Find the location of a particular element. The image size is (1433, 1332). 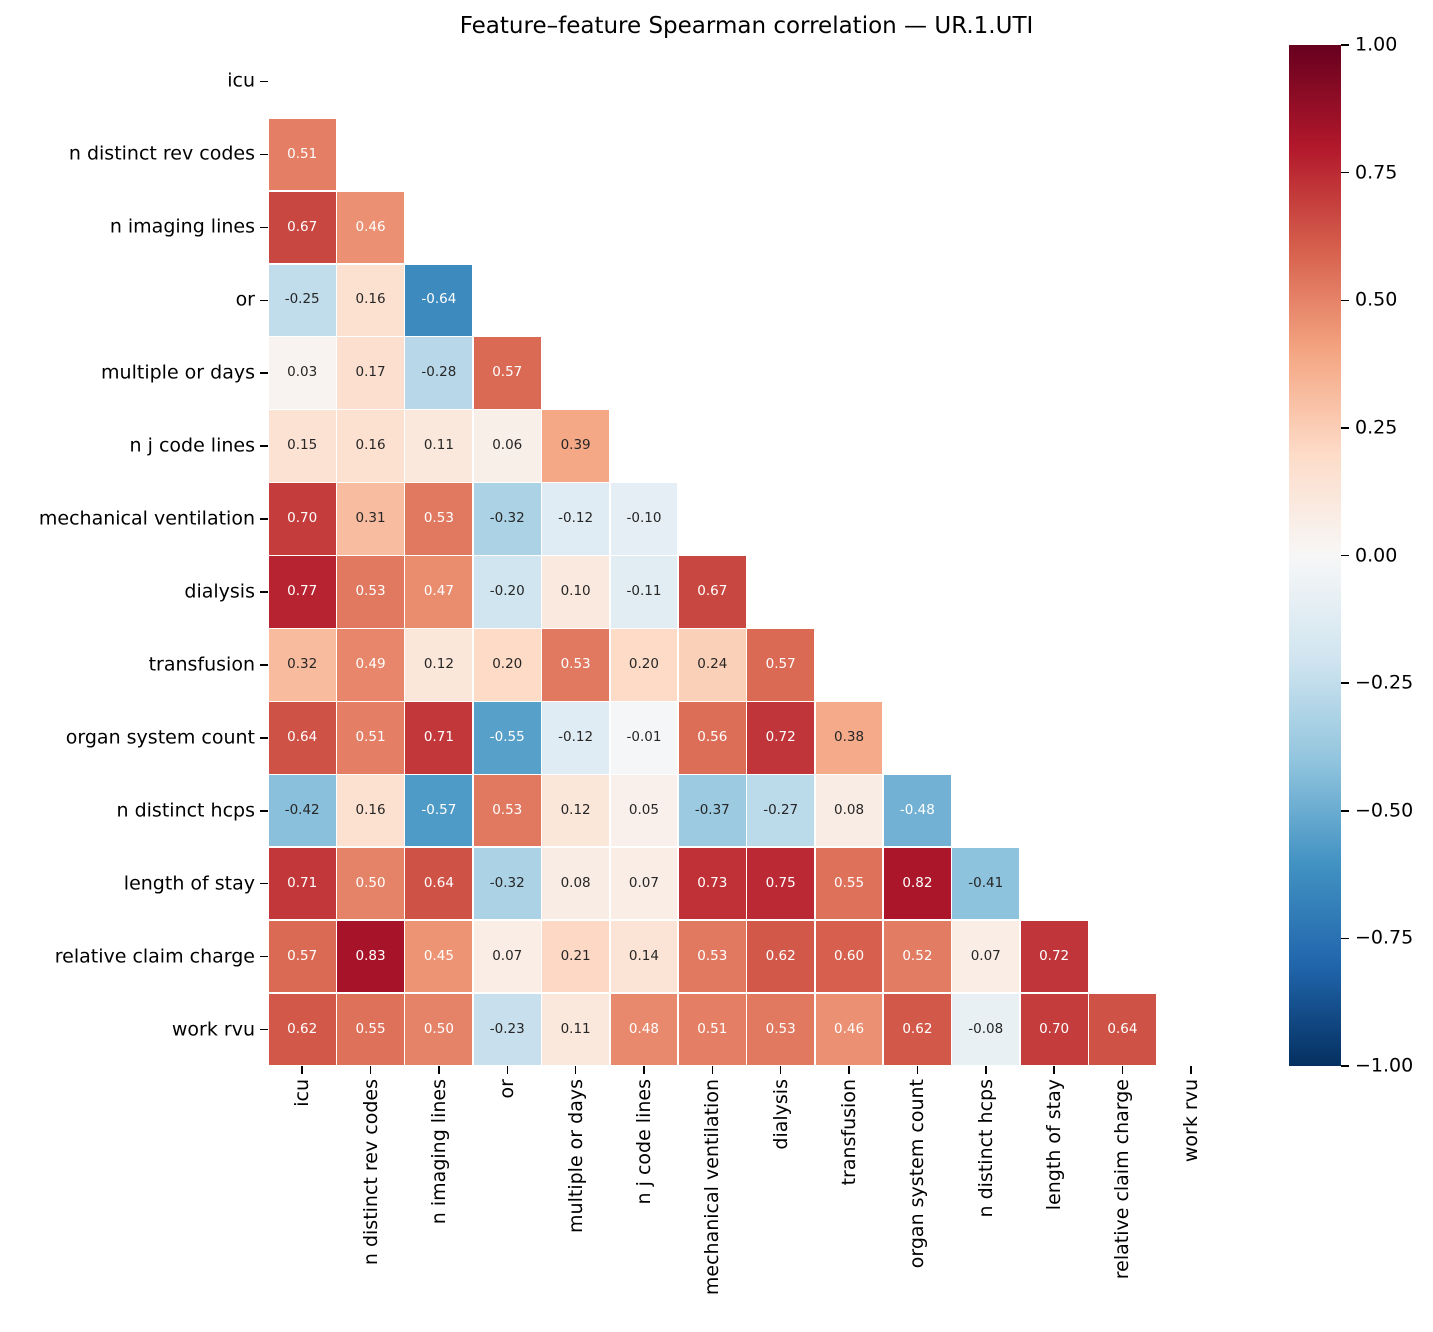

colorbar-tick-label: 1.00 is located at coordinates (1376, 44).